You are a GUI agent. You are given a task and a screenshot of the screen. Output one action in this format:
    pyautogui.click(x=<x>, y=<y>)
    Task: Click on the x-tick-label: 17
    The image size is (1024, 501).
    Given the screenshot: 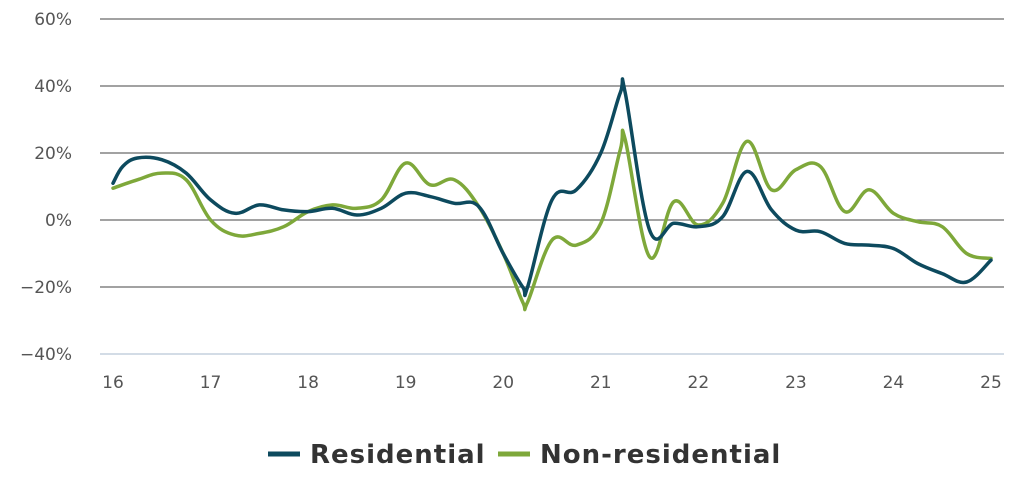 What is the action you would take?
    pyautogui.click(x=211, y=383)
    